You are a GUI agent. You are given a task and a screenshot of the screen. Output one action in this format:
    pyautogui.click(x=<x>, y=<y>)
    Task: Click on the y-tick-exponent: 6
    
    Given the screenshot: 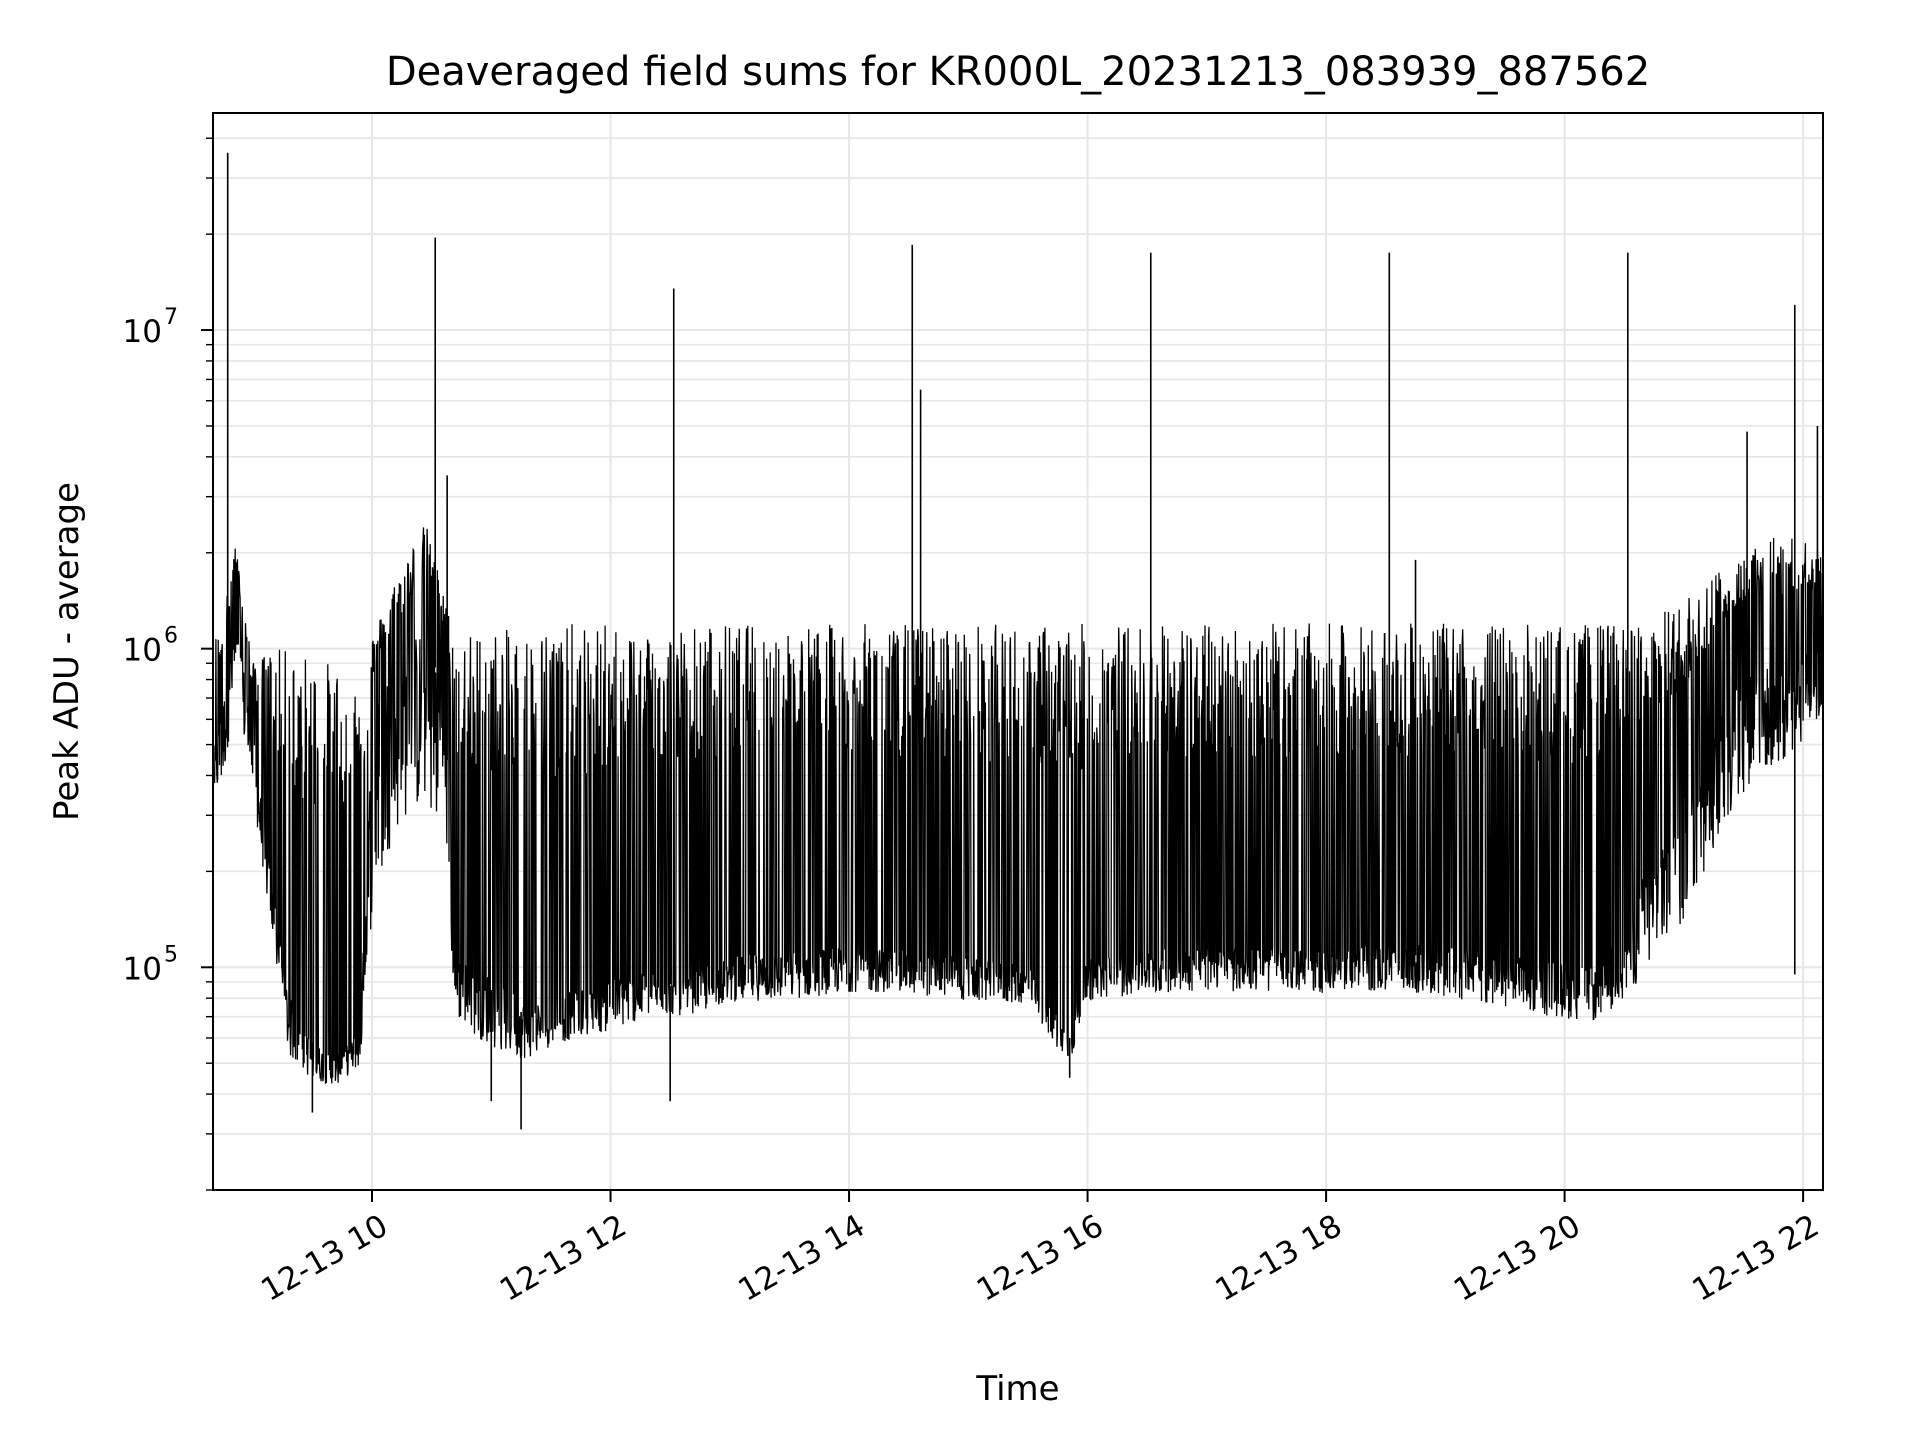 What is the action you would take?
    pyautogui.click(x=171, y=636)
    